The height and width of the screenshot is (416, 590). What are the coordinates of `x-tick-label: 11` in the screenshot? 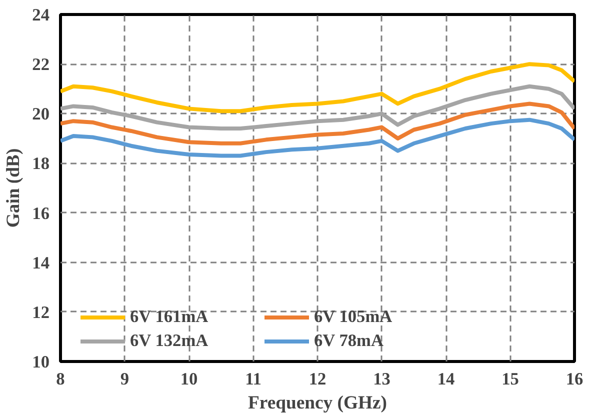 It's located at (253, 379).